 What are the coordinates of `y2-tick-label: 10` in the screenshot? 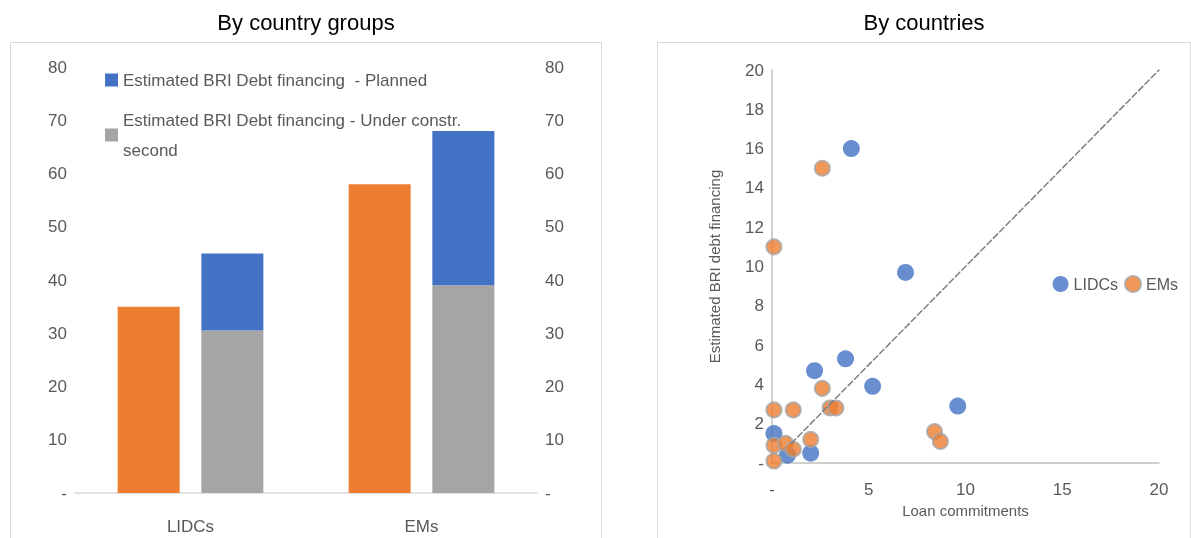 It's located at (554, 440).